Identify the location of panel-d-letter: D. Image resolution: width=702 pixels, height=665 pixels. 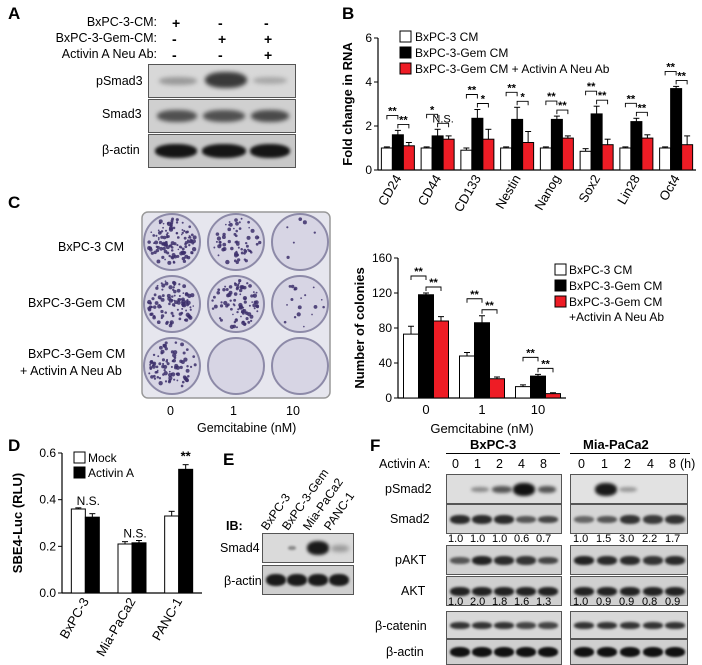
(14, 445).